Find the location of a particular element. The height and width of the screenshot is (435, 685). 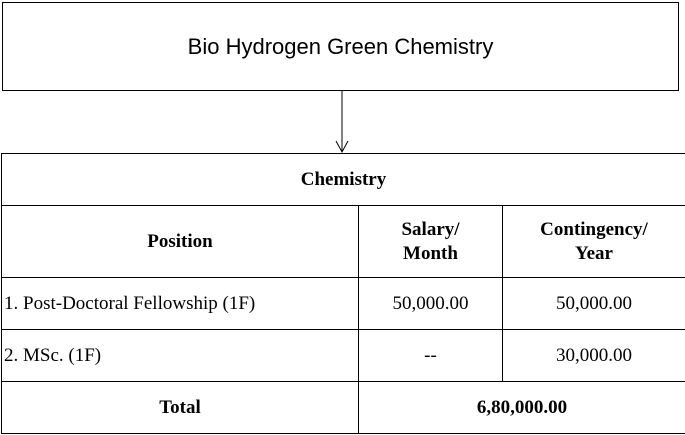

total-value: 6,80,000.00 is located at coordinates (521, 407).